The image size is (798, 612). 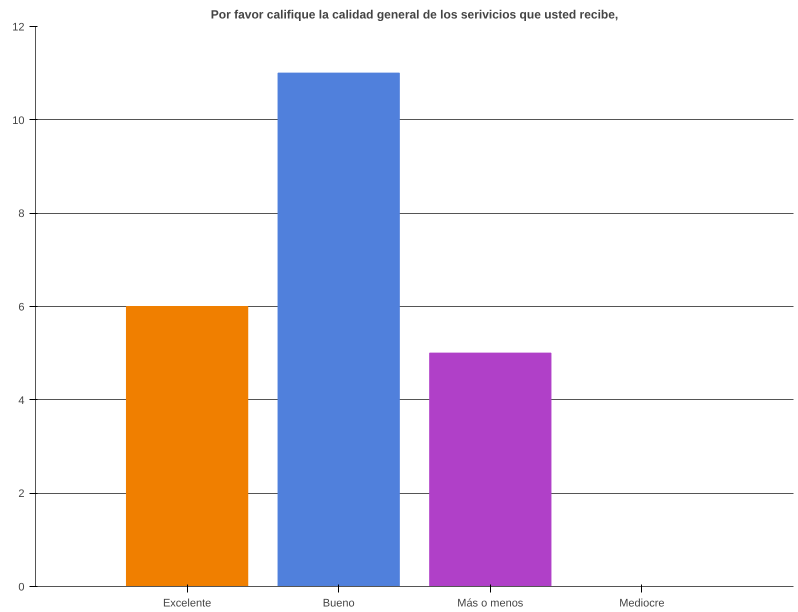 I want to click on y-tick-label: 8, so click(x=21, y=214).